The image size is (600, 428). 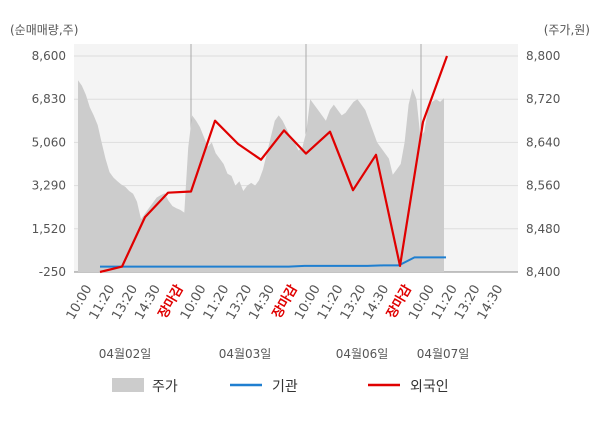 What do you see at coordinates (165, 387) in the screenshot?
I see `legend-price-label: 주가` at bounding box center [165, 387].